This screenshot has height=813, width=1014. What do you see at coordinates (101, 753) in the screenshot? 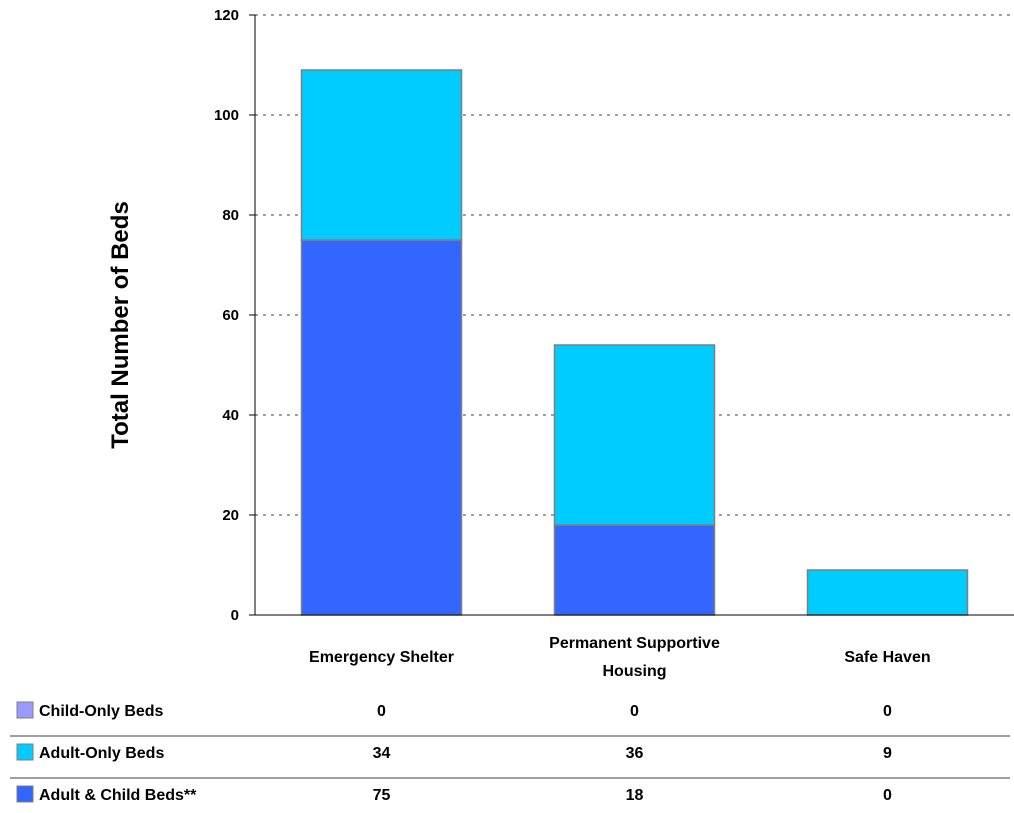
I see `table-row-label: Adult-Only Beds` at bounding box center [101, 753].